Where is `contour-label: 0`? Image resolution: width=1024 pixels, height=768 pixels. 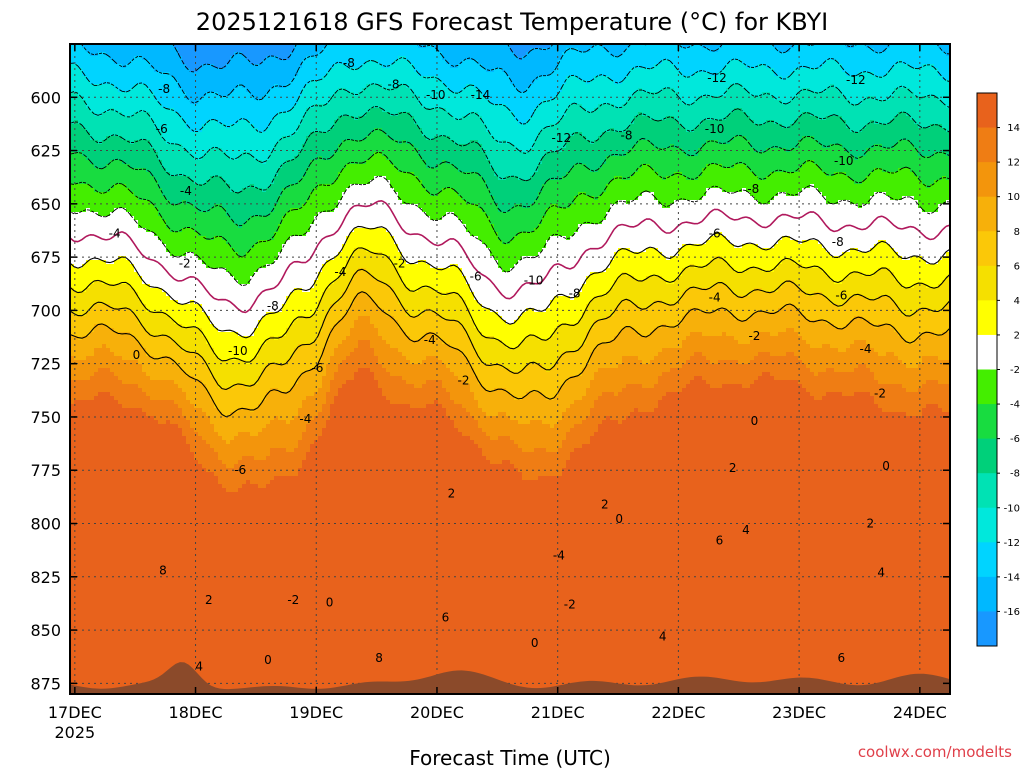
contour-label: 0 is located at coordinates (330, 602).